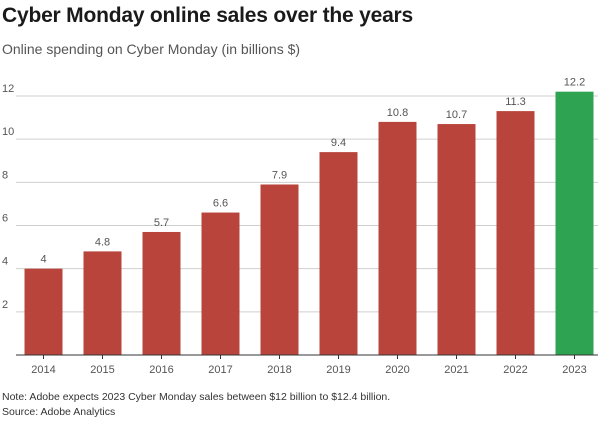 The image size is (600, 422). I want to click on chart-title: Cyber Monday online sales over the years, so click(207, 15).